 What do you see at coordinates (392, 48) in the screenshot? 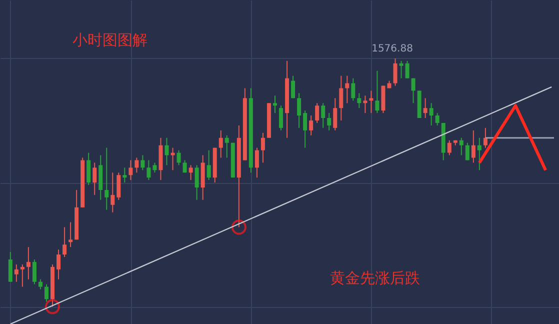
I see `annotation: 1576.88` at bounding box center [392, 48].